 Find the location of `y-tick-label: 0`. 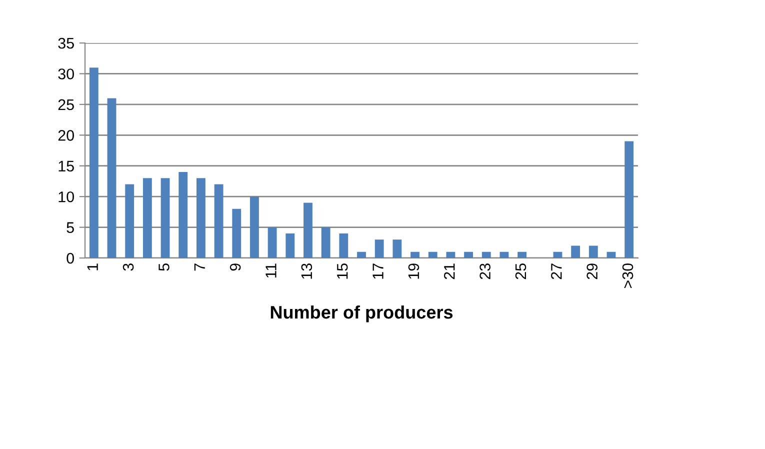

y-tick-label: 0 is located at coordinates (70, 258).